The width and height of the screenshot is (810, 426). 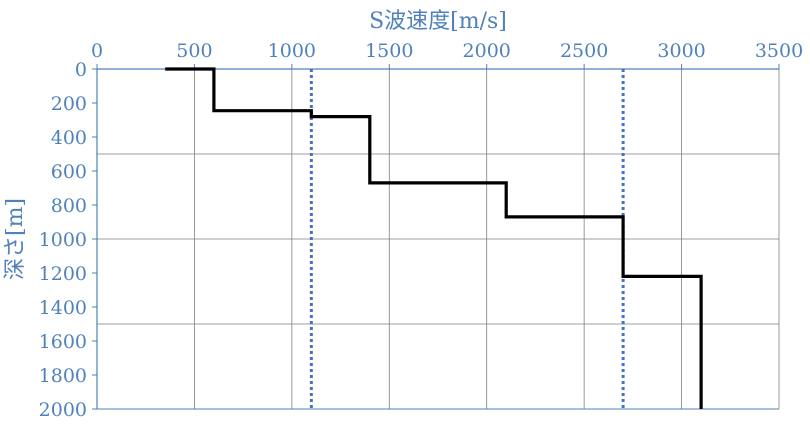 I want to click on y-tick-label: 1400, so click(x=63, y=308).